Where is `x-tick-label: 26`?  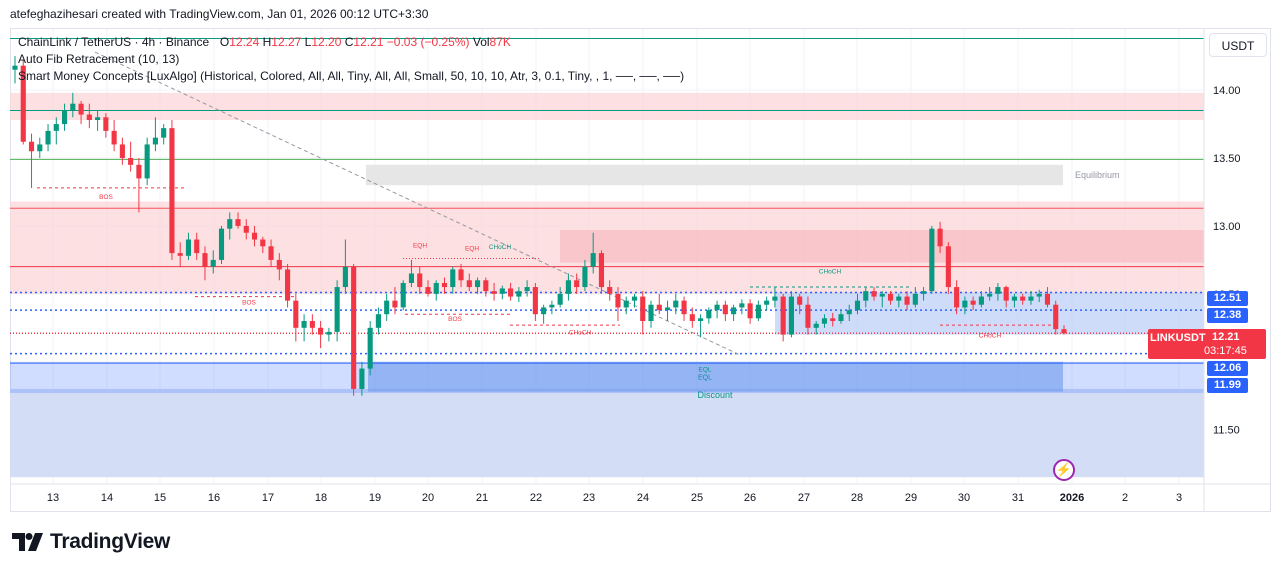 x-tick-label: 26 is located at coordinates (750, 498).